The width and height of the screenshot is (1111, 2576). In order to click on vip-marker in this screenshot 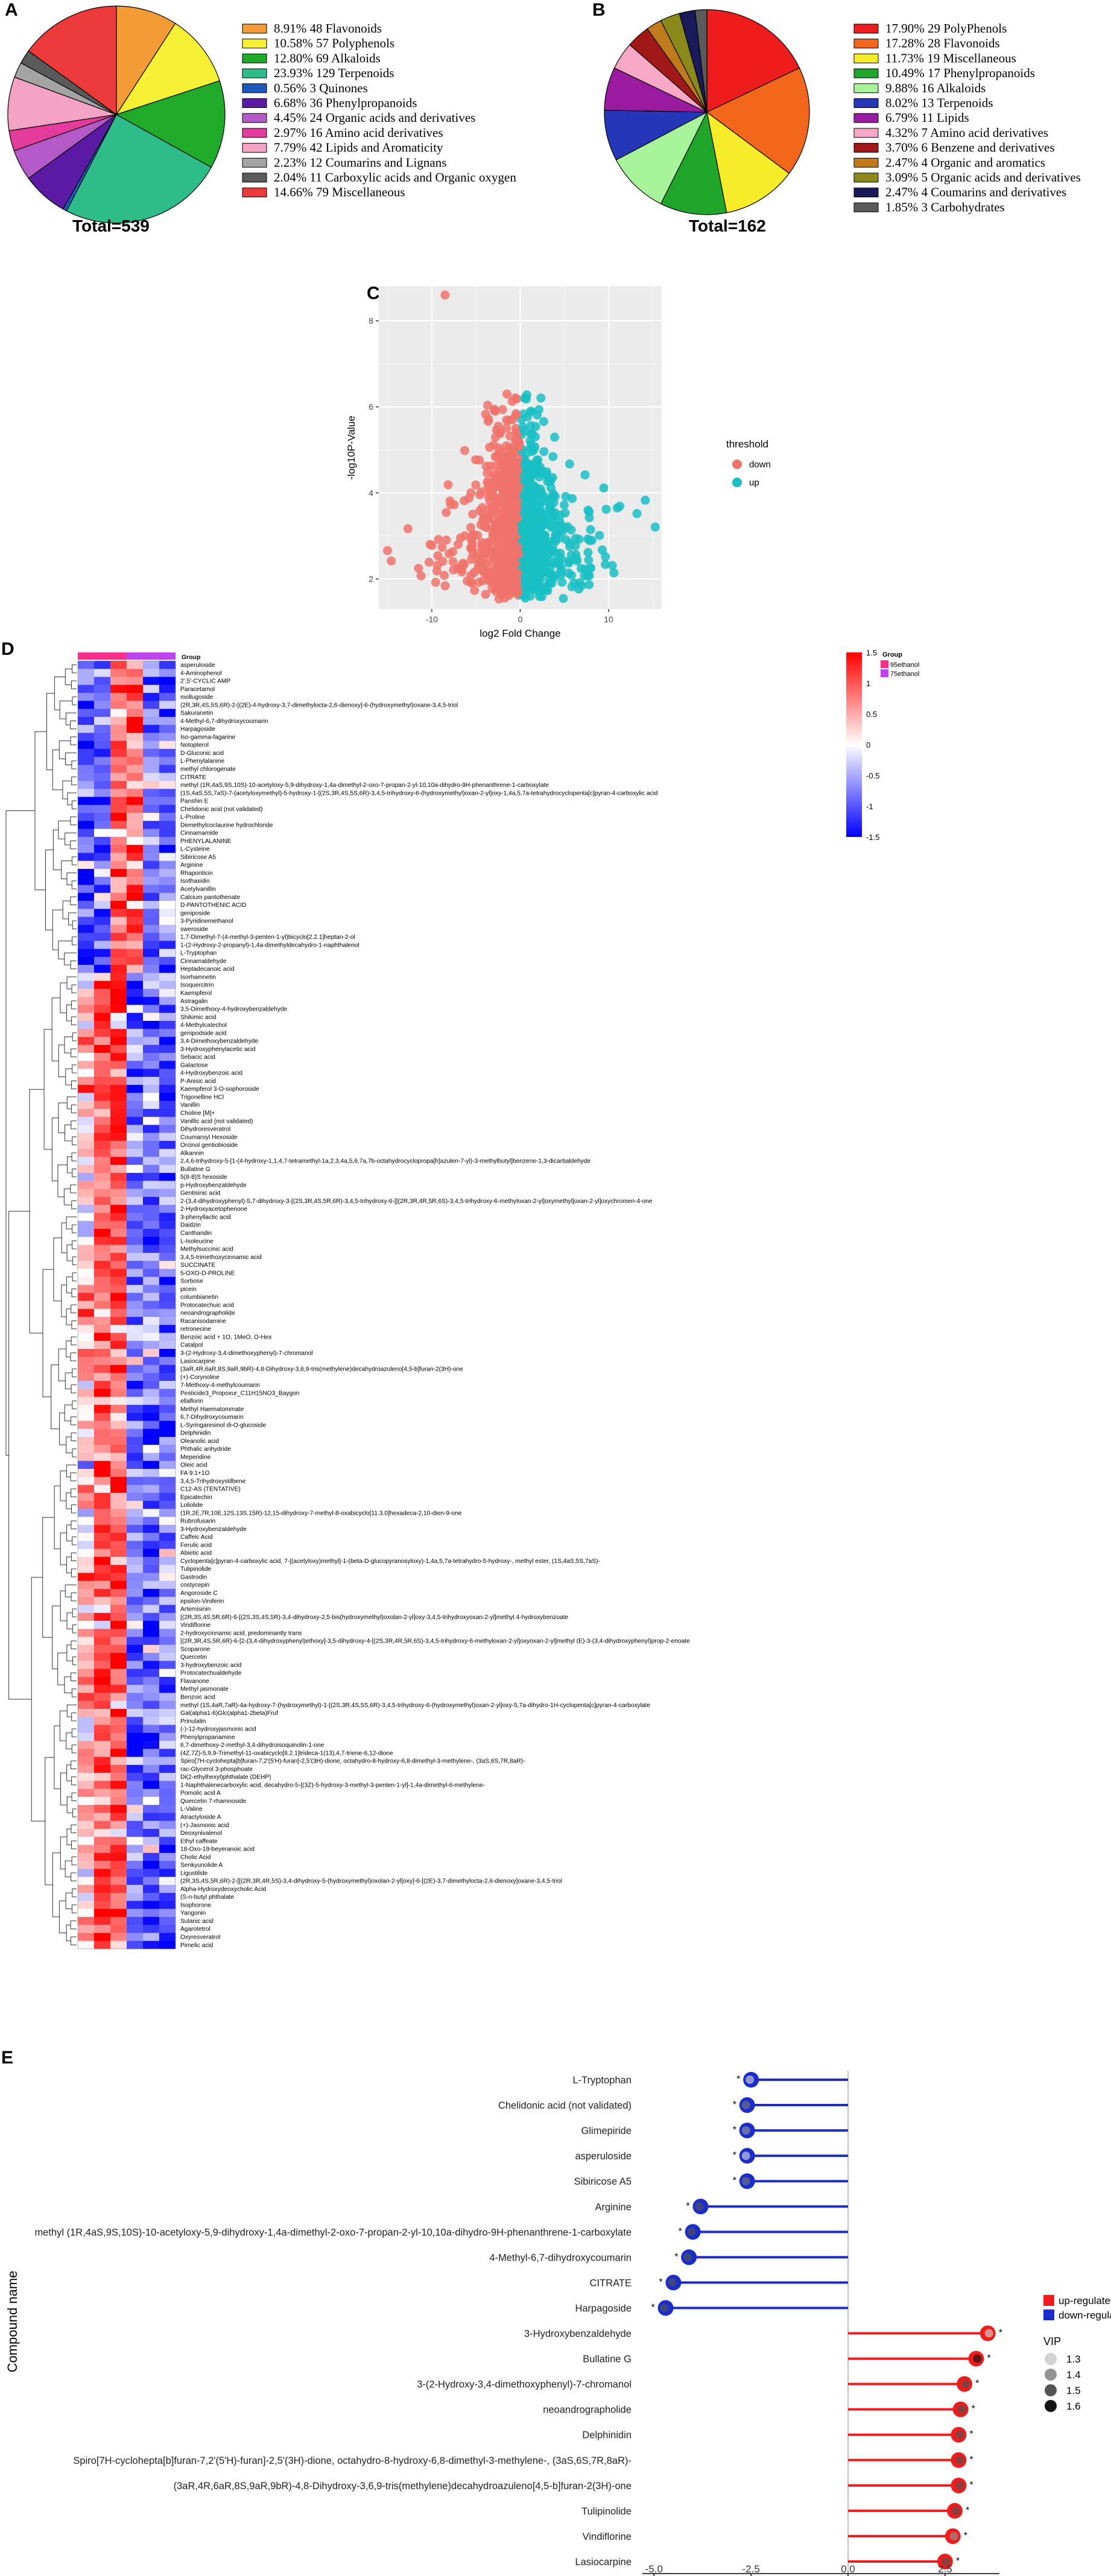, I will do `click(687, 2257)`.